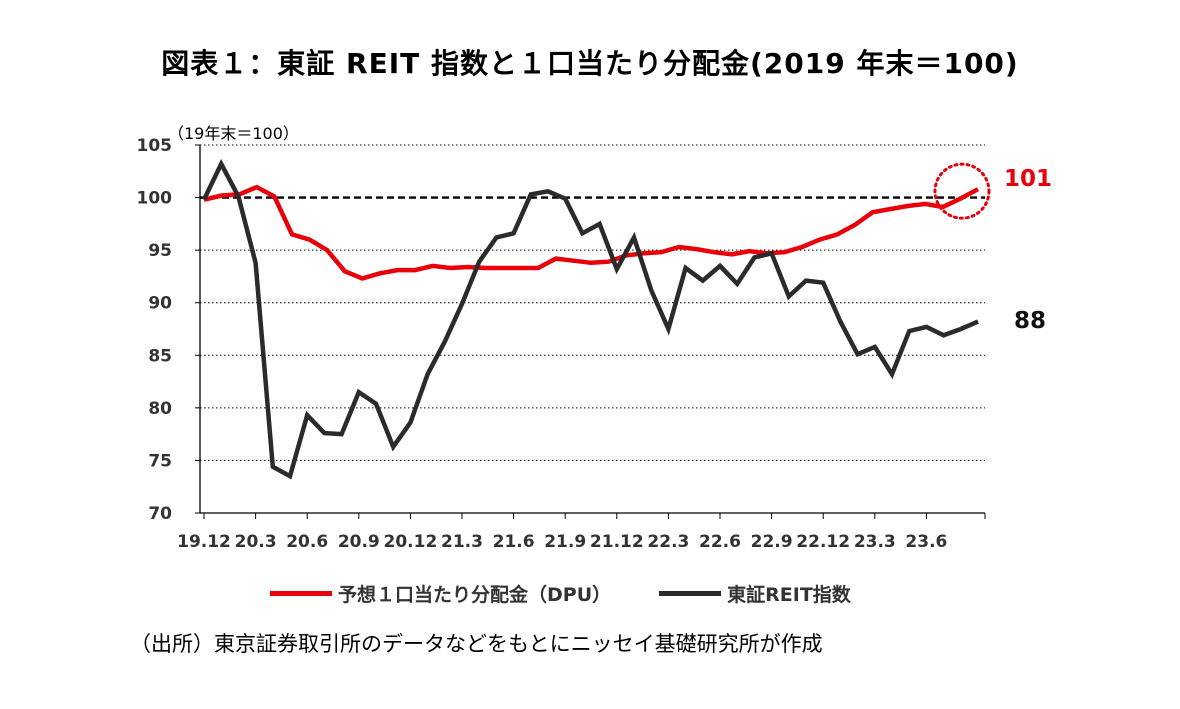 The image size is (1180, 709). What do you see at coordinates (1028, 179) in the screenshot?
I see `end-label-dpu: 101` at bounding box center [1028, 179].